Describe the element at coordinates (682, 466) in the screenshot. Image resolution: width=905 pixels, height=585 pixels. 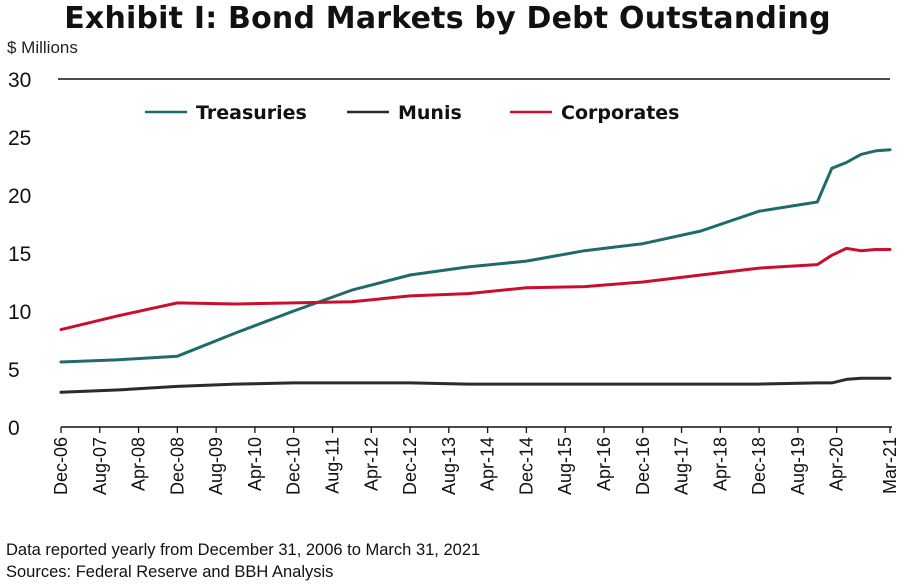
I see `x-tick-label: Aug-17` at that location.